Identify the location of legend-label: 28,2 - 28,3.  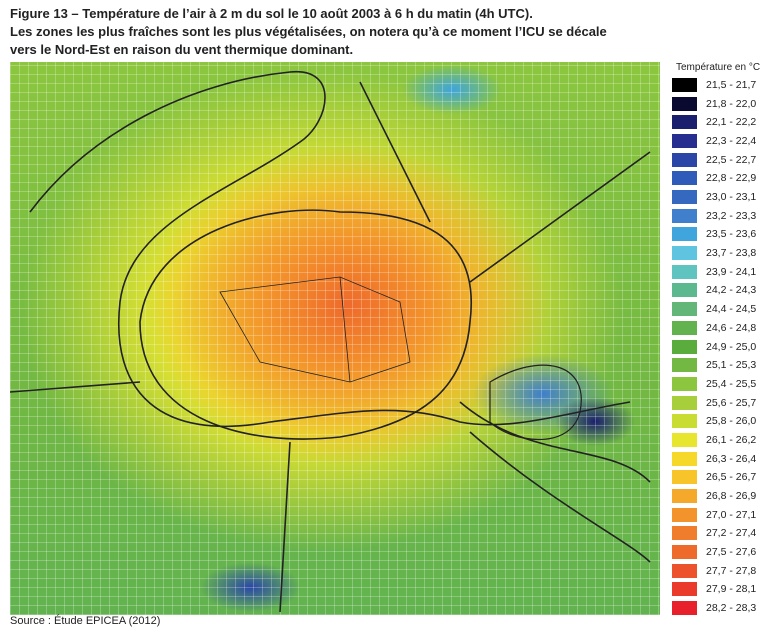
(731, 608).